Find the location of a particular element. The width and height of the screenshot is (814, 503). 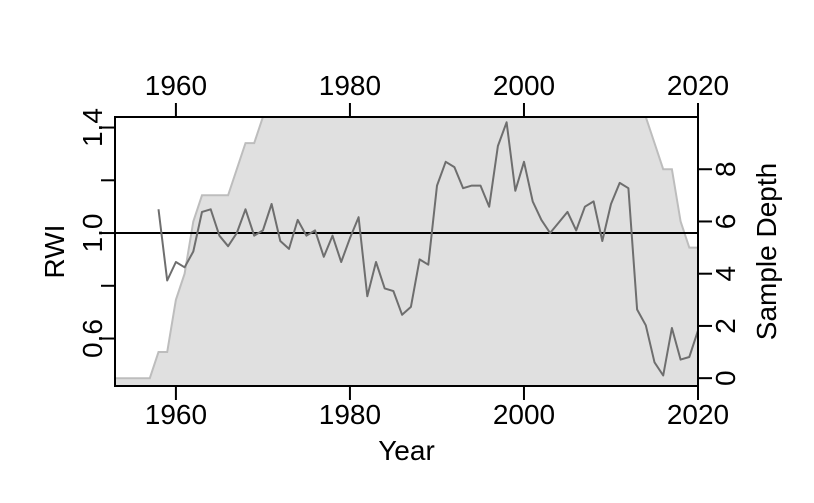

y-tick-label-right: 6 is located at coordinates (725, 222).